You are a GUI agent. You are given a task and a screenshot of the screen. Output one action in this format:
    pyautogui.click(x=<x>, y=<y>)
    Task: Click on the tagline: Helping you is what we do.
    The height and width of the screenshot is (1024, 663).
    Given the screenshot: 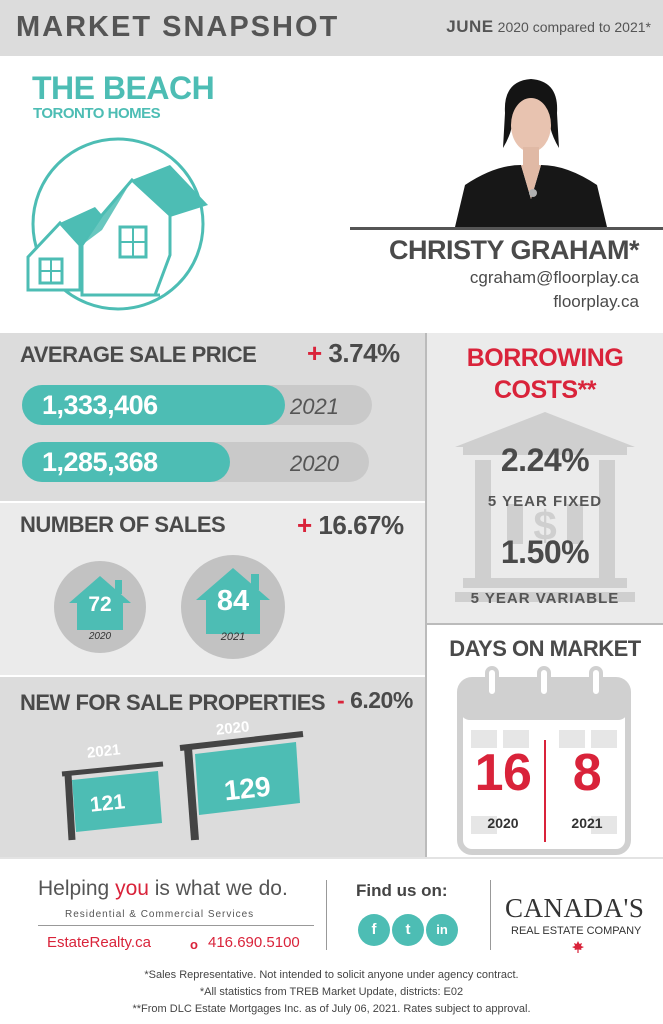 What is the action you would take?
    pyautogui.click(x=163, y=889)
    